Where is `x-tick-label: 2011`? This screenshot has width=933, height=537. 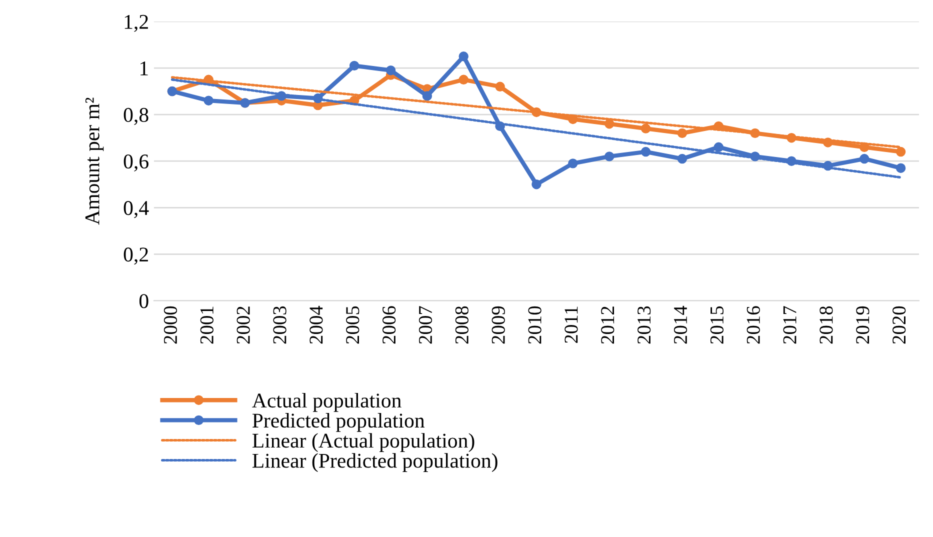 x-tick-label: 2011 is located at coordinates (571, 324).